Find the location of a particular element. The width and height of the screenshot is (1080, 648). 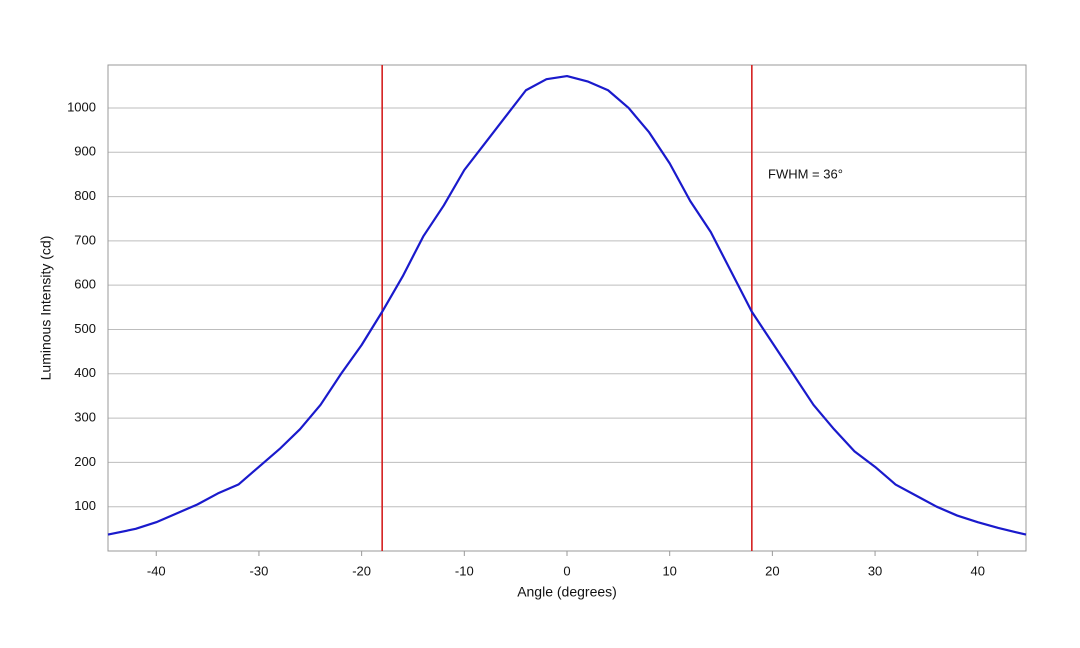

x-tick-label: -20 is located at coordinates (361, 570).